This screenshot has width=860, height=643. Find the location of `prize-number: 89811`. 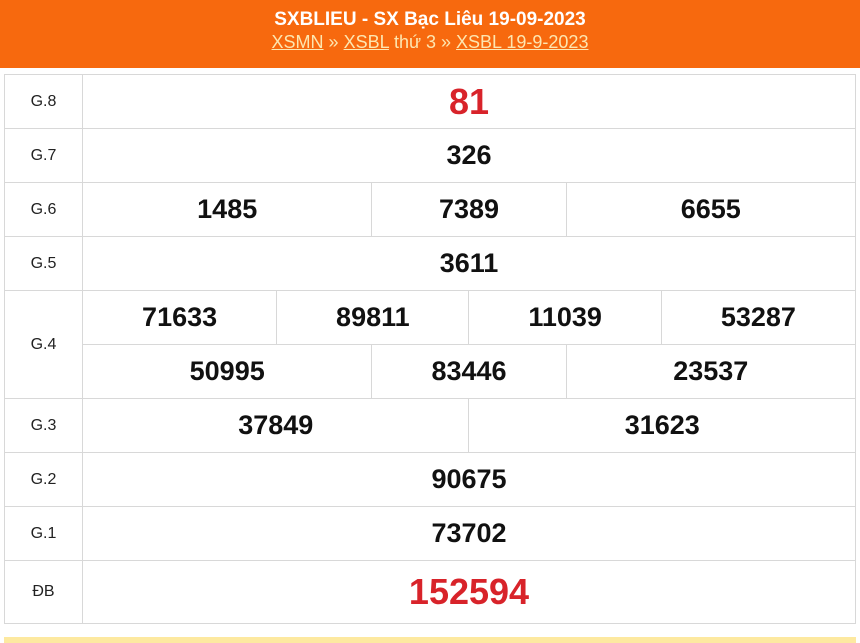

prize-number: 89811 is located at coordinates (373, 317).